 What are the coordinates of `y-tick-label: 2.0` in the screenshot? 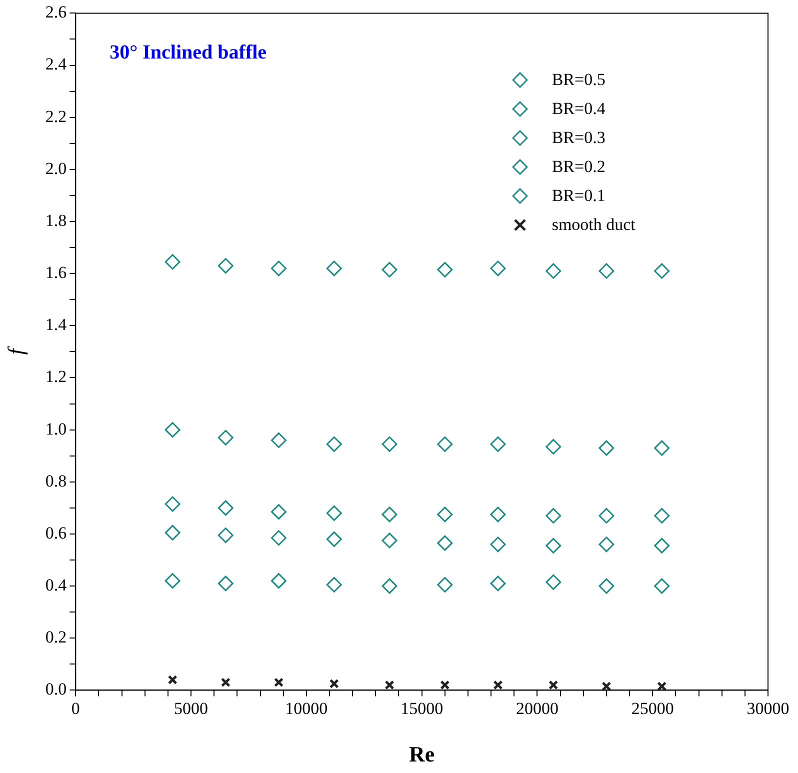 It's located at (56, 168).